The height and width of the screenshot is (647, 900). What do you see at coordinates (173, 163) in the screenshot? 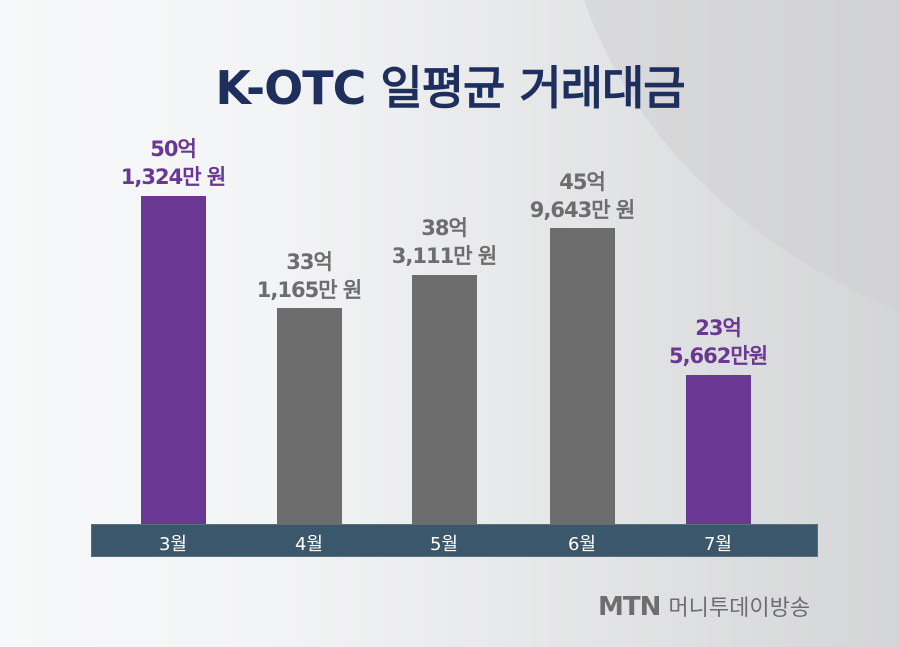
I see `data-label-march: 50억 1,324만 원` at bounding box center [173, 163].